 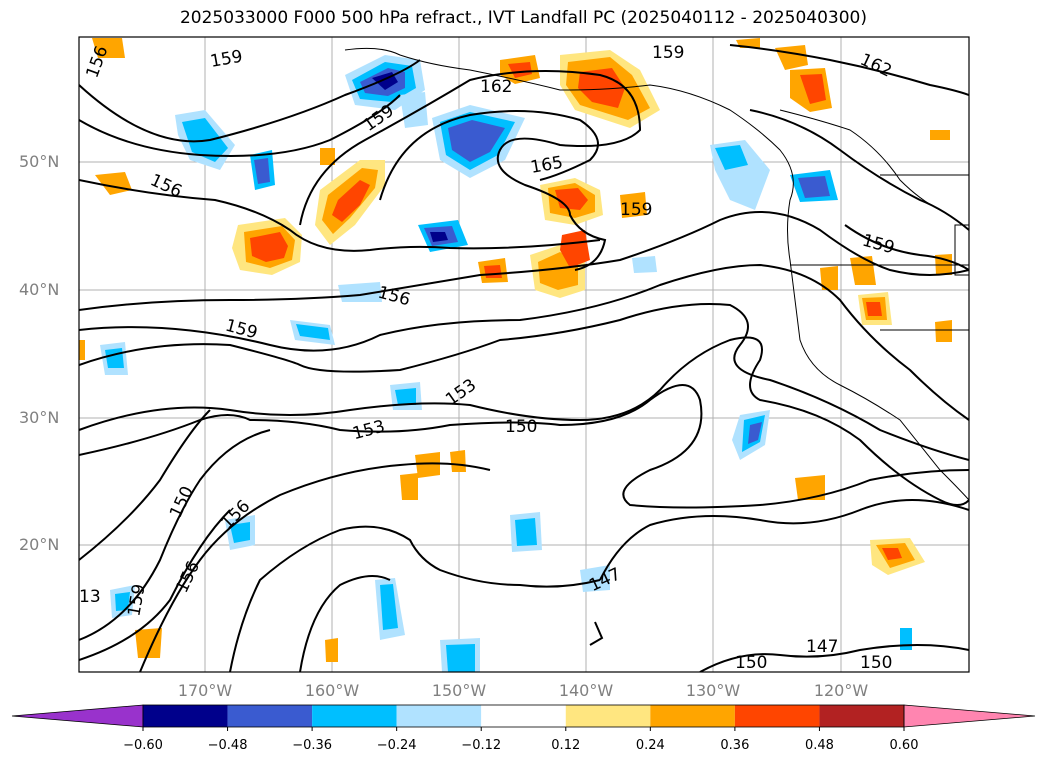 What do you see at coordinates (822, 647) in the screenshot?
I see `contour-label: 147` at bounding box center [822, 647].